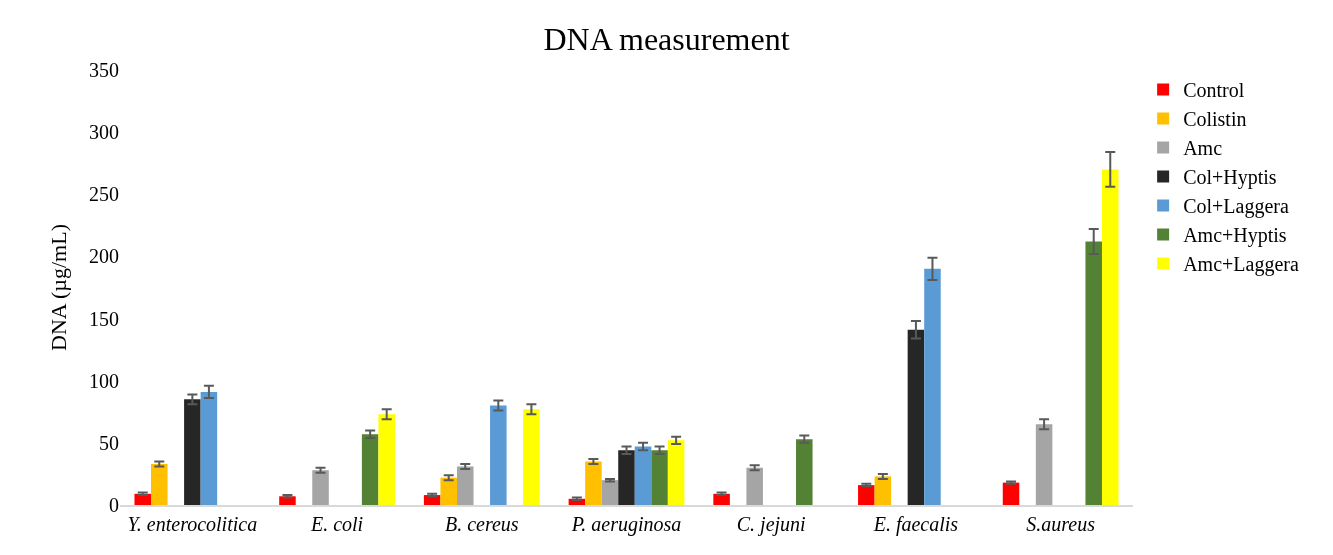  What do you see at coordinates (771, 524) in the screenshot?
I see `x-tick-label: C. jejuni` at bounding box center [771, 524].